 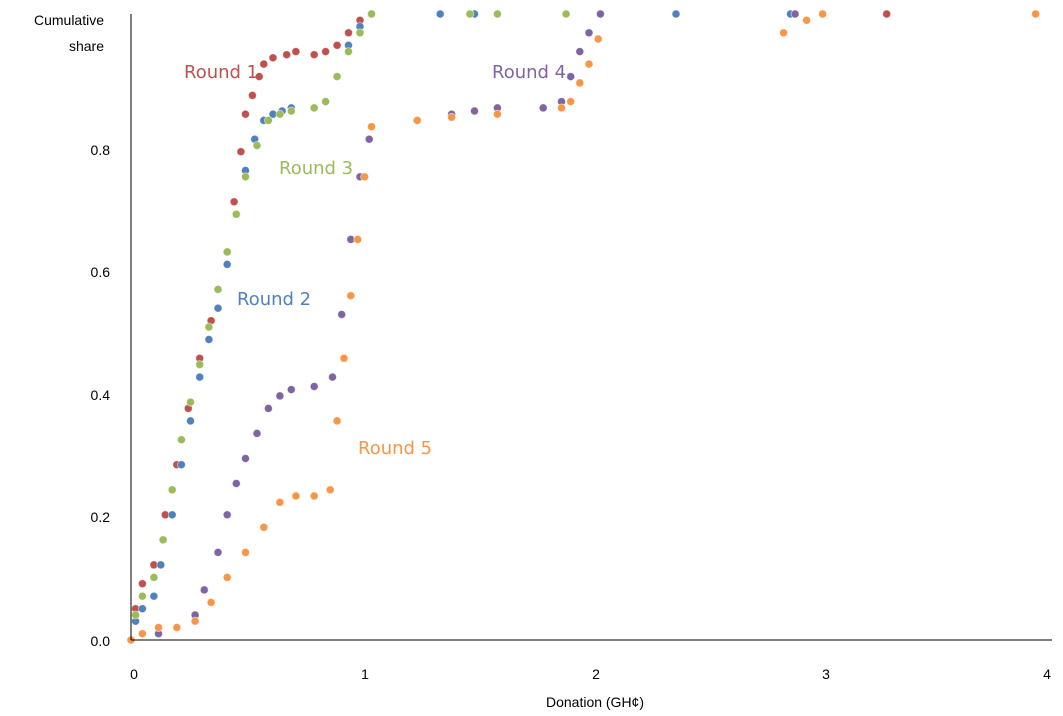 I want to click on x-tick-label: 3, so click(x=826, y=674).